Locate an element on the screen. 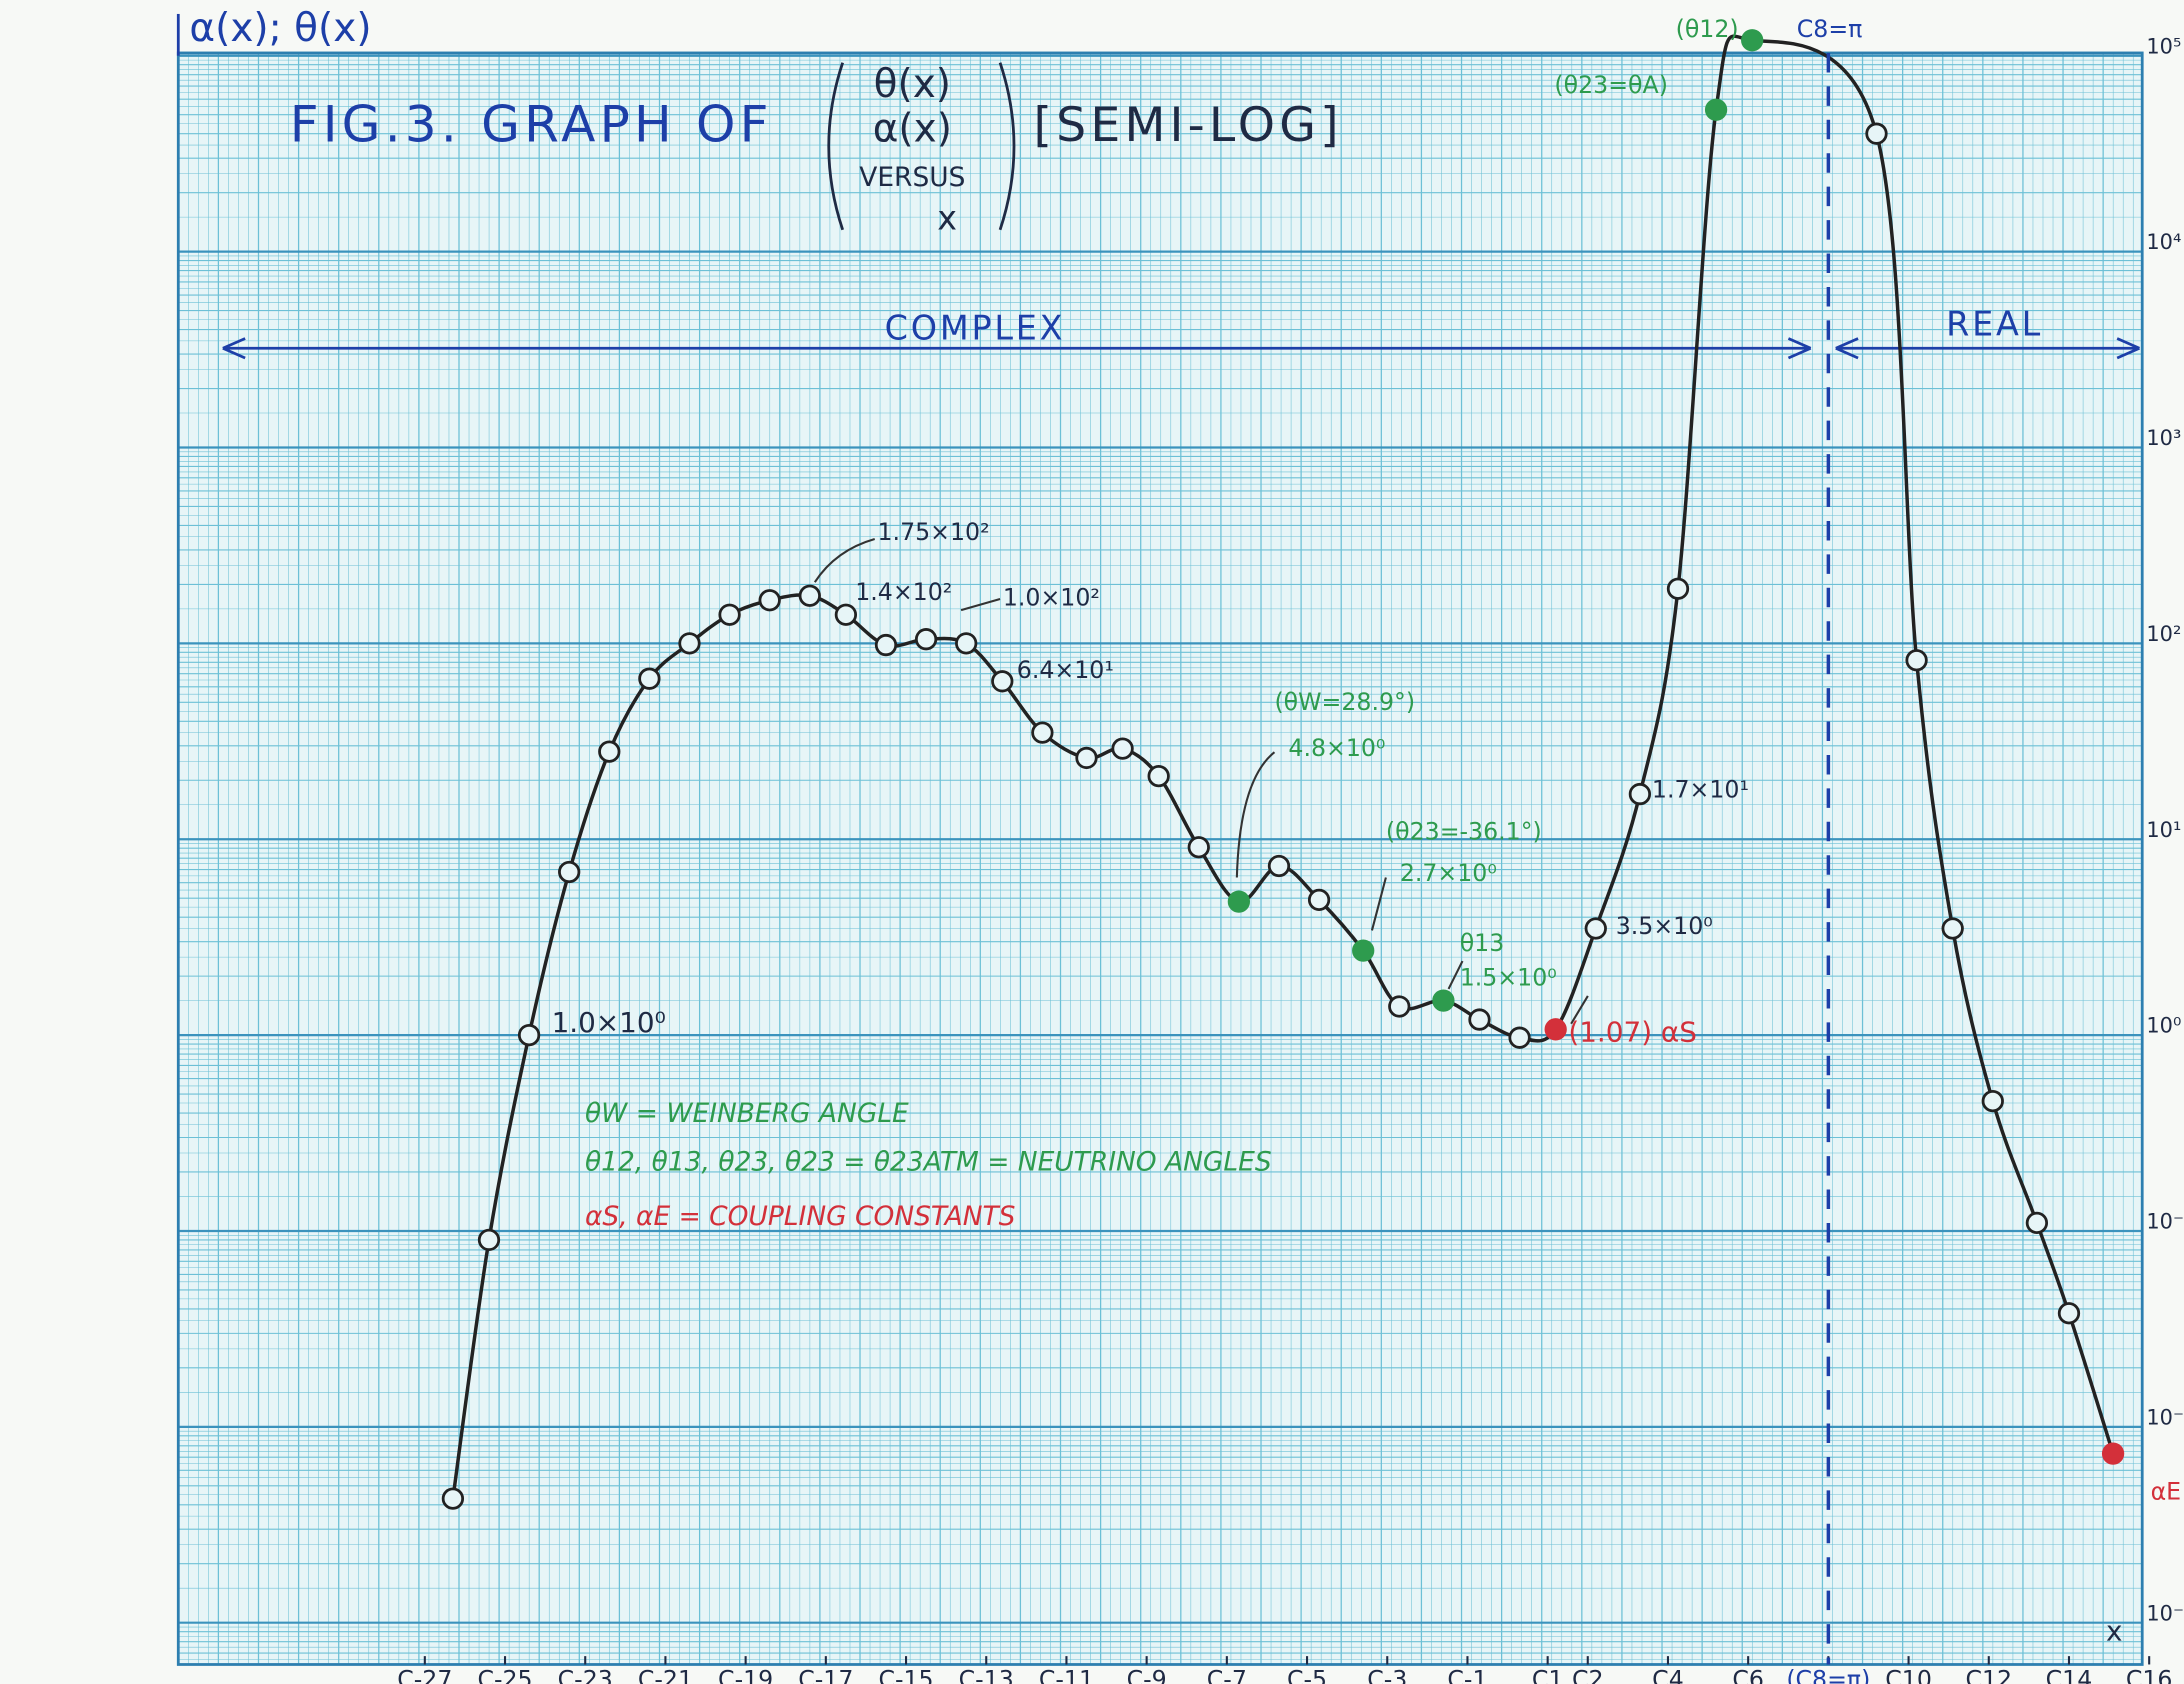 The image size is (2184, 1684). x-tick-label: C16 is located at coordinates (2149, 1675).